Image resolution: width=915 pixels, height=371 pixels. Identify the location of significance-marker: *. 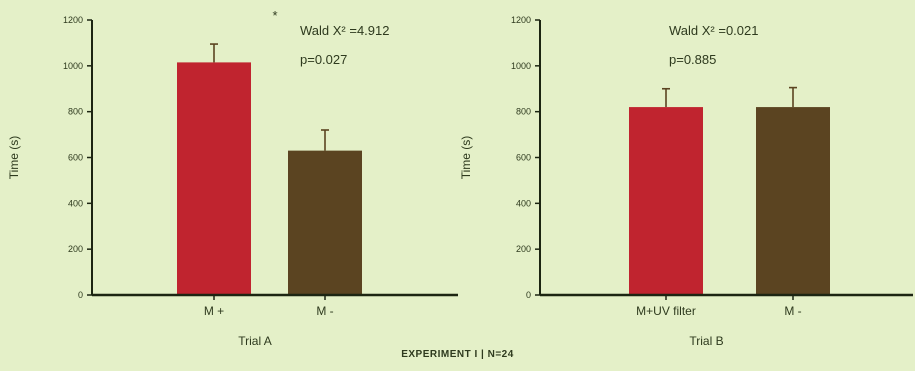
(274, 15).